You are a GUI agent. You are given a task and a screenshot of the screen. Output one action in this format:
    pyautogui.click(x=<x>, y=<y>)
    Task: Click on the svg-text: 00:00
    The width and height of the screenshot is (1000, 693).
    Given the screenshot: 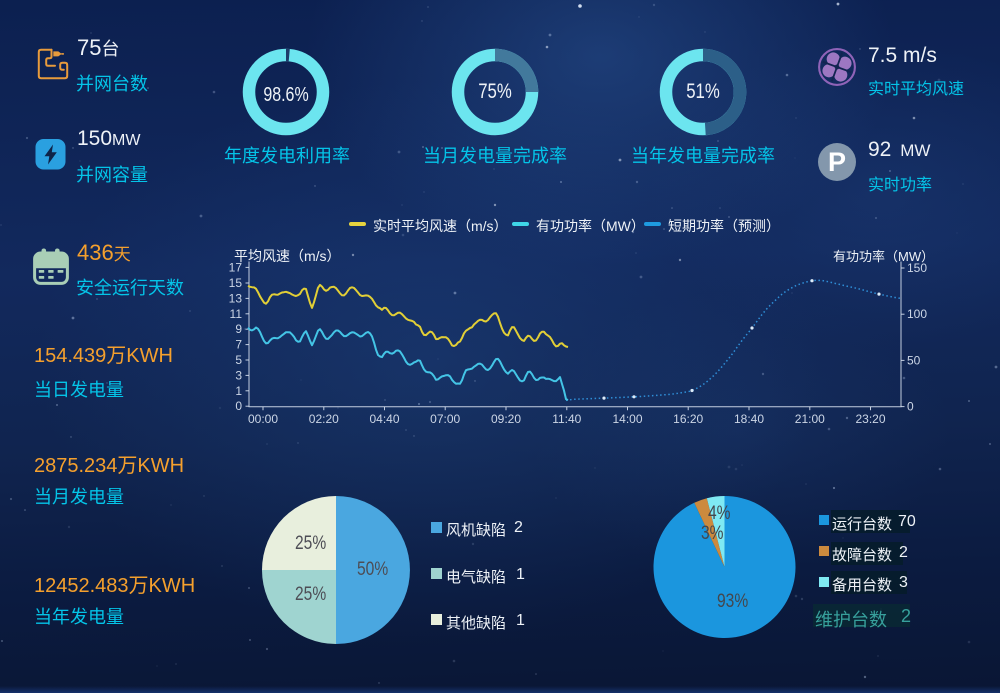 What is the action you would take?
    pyautogui.click(x=263, y=419)
    